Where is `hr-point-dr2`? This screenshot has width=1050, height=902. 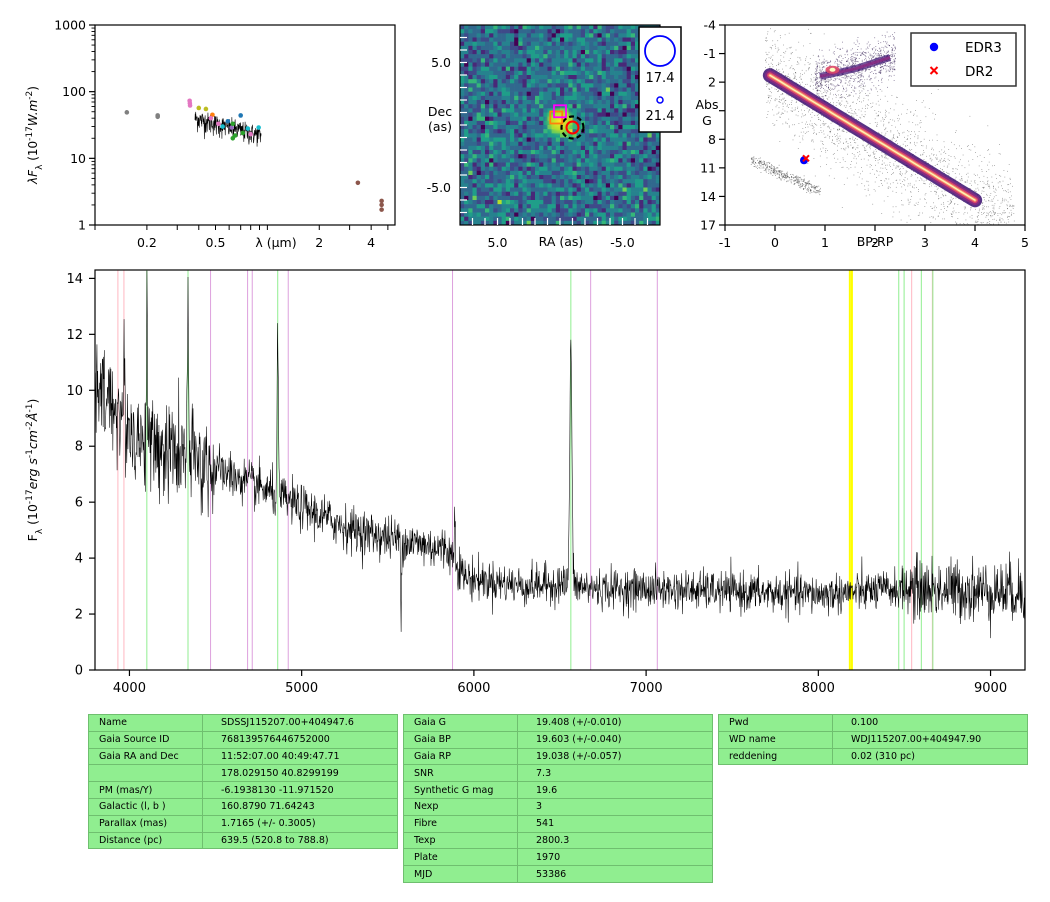
hr-point-dr2 is located at coordinates (806, 158).